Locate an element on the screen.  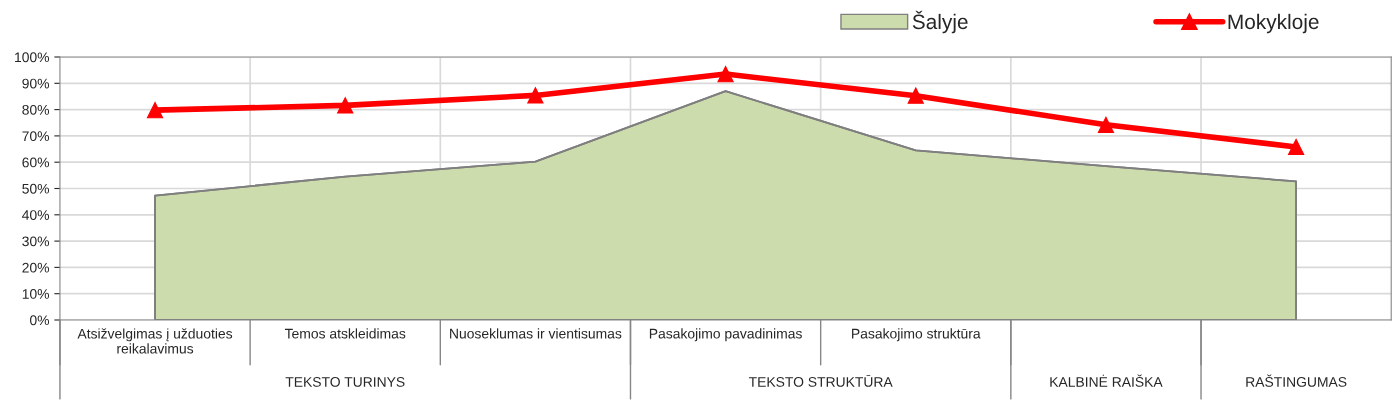
y-tick-label: 90% is located at coordinates (36, 83).